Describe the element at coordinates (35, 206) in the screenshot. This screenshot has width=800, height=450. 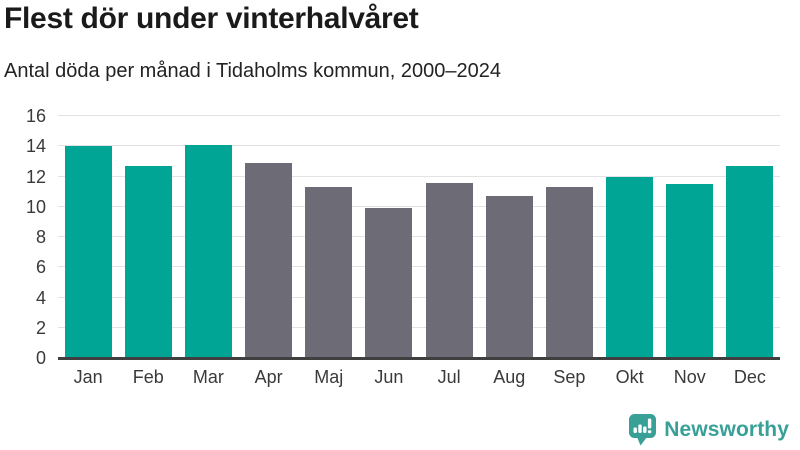
I see `y-tick-label: 10` at that location.